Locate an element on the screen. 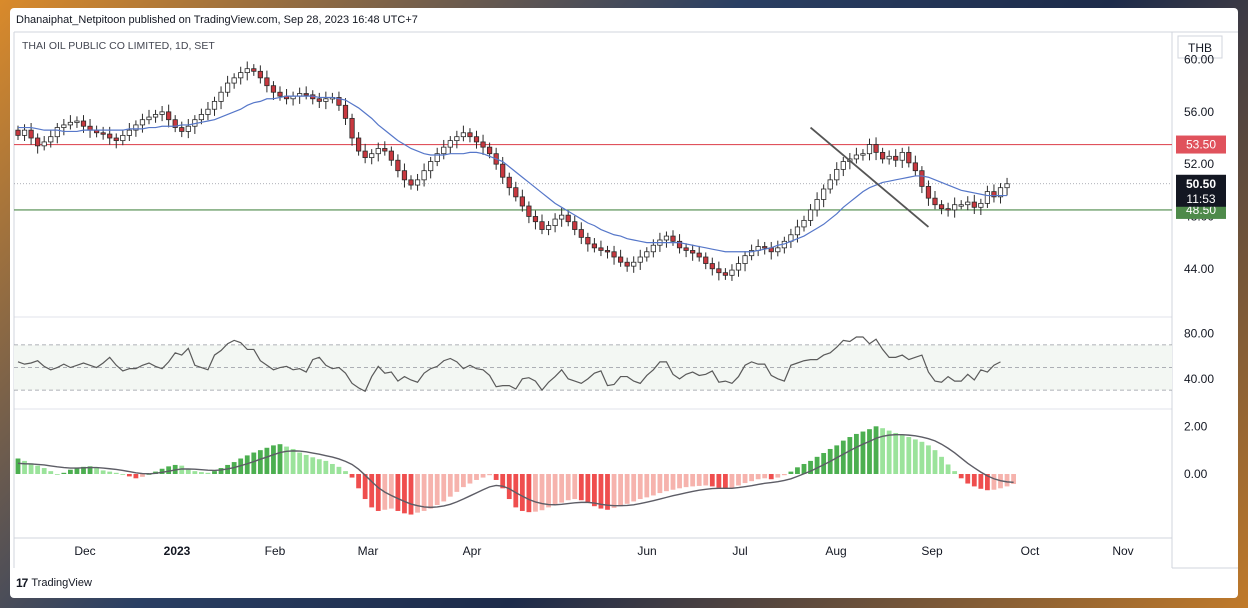 This screenshot has height=608, width=1248. price-tick-label: 44.00 is located at coordinates (1199, 269).